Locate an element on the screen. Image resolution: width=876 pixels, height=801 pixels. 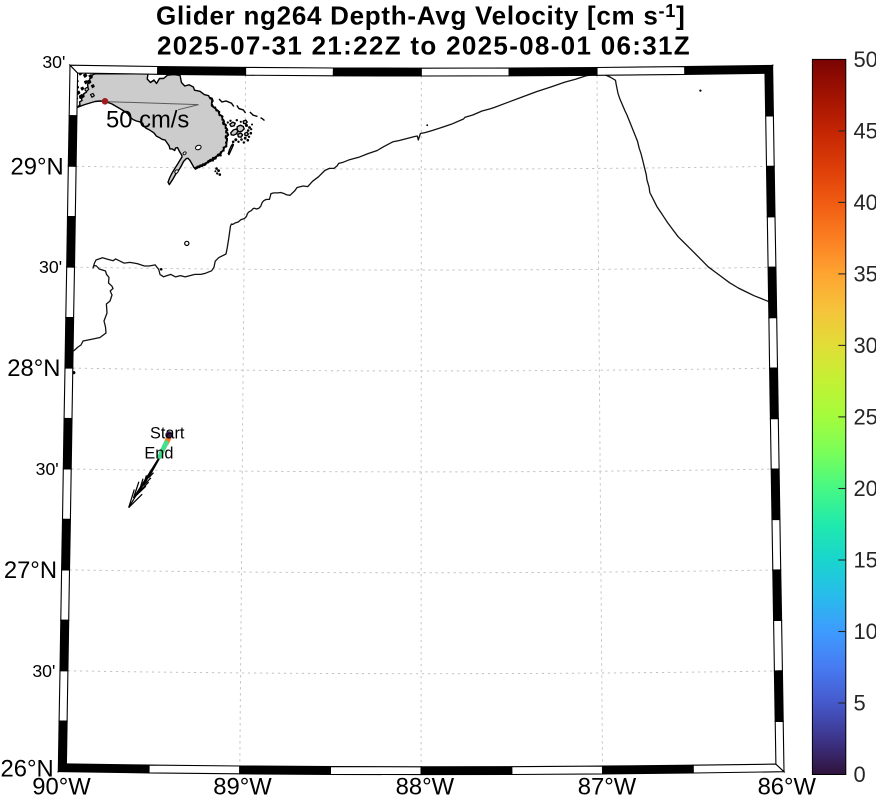
svg-text: 89°W is located at coordinates (242, 785).